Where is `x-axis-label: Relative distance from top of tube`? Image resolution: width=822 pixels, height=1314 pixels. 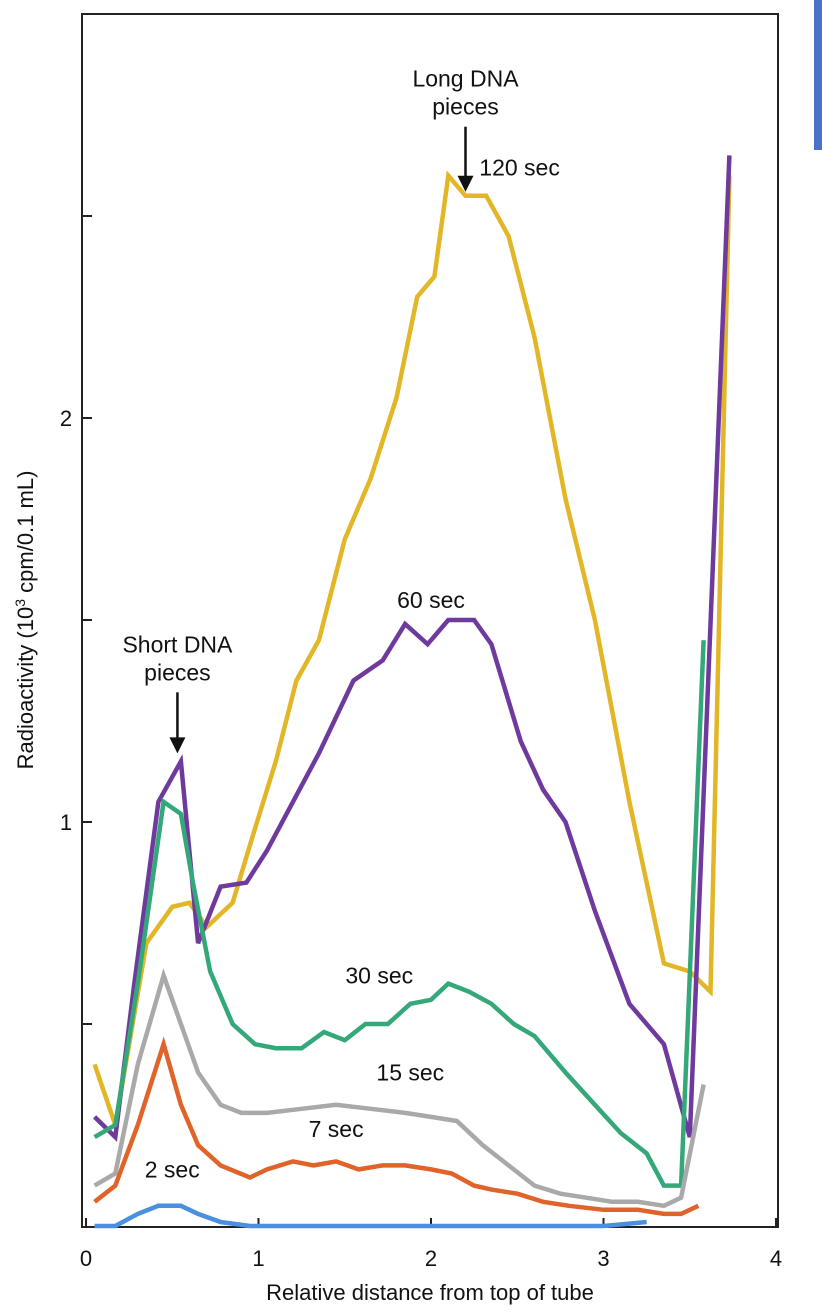
x-axis-label: Relative distance from top of tube is located at coordinates (430, 1292).